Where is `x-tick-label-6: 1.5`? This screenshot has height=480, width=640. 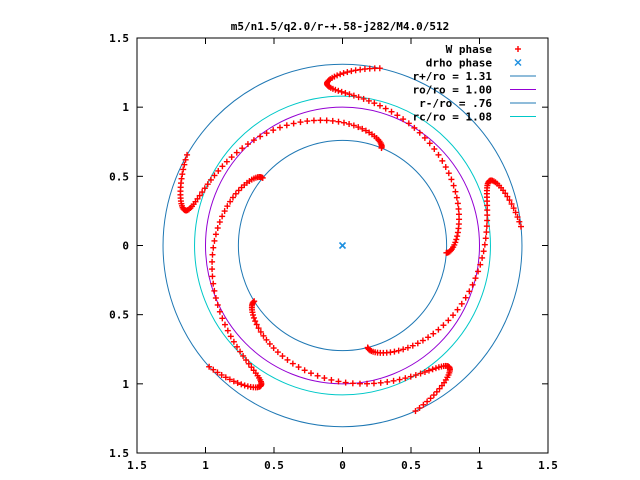
x-tick-label-6: 1.5 is located at coordinates (548, 465).